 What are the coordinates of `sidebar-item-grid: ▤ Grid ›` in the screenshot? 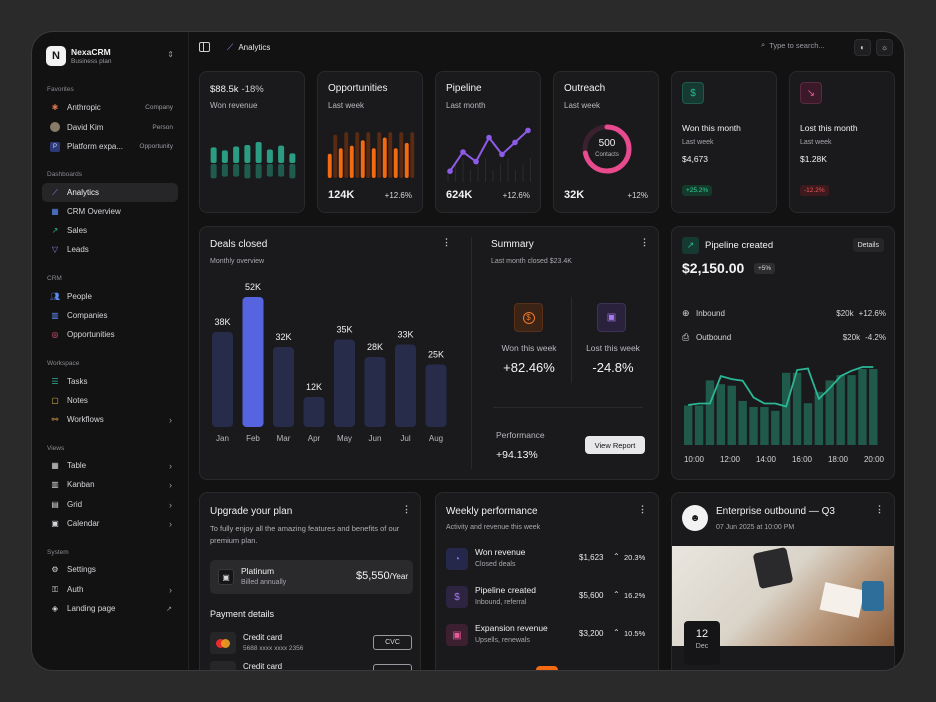 It's located at (110, 504).